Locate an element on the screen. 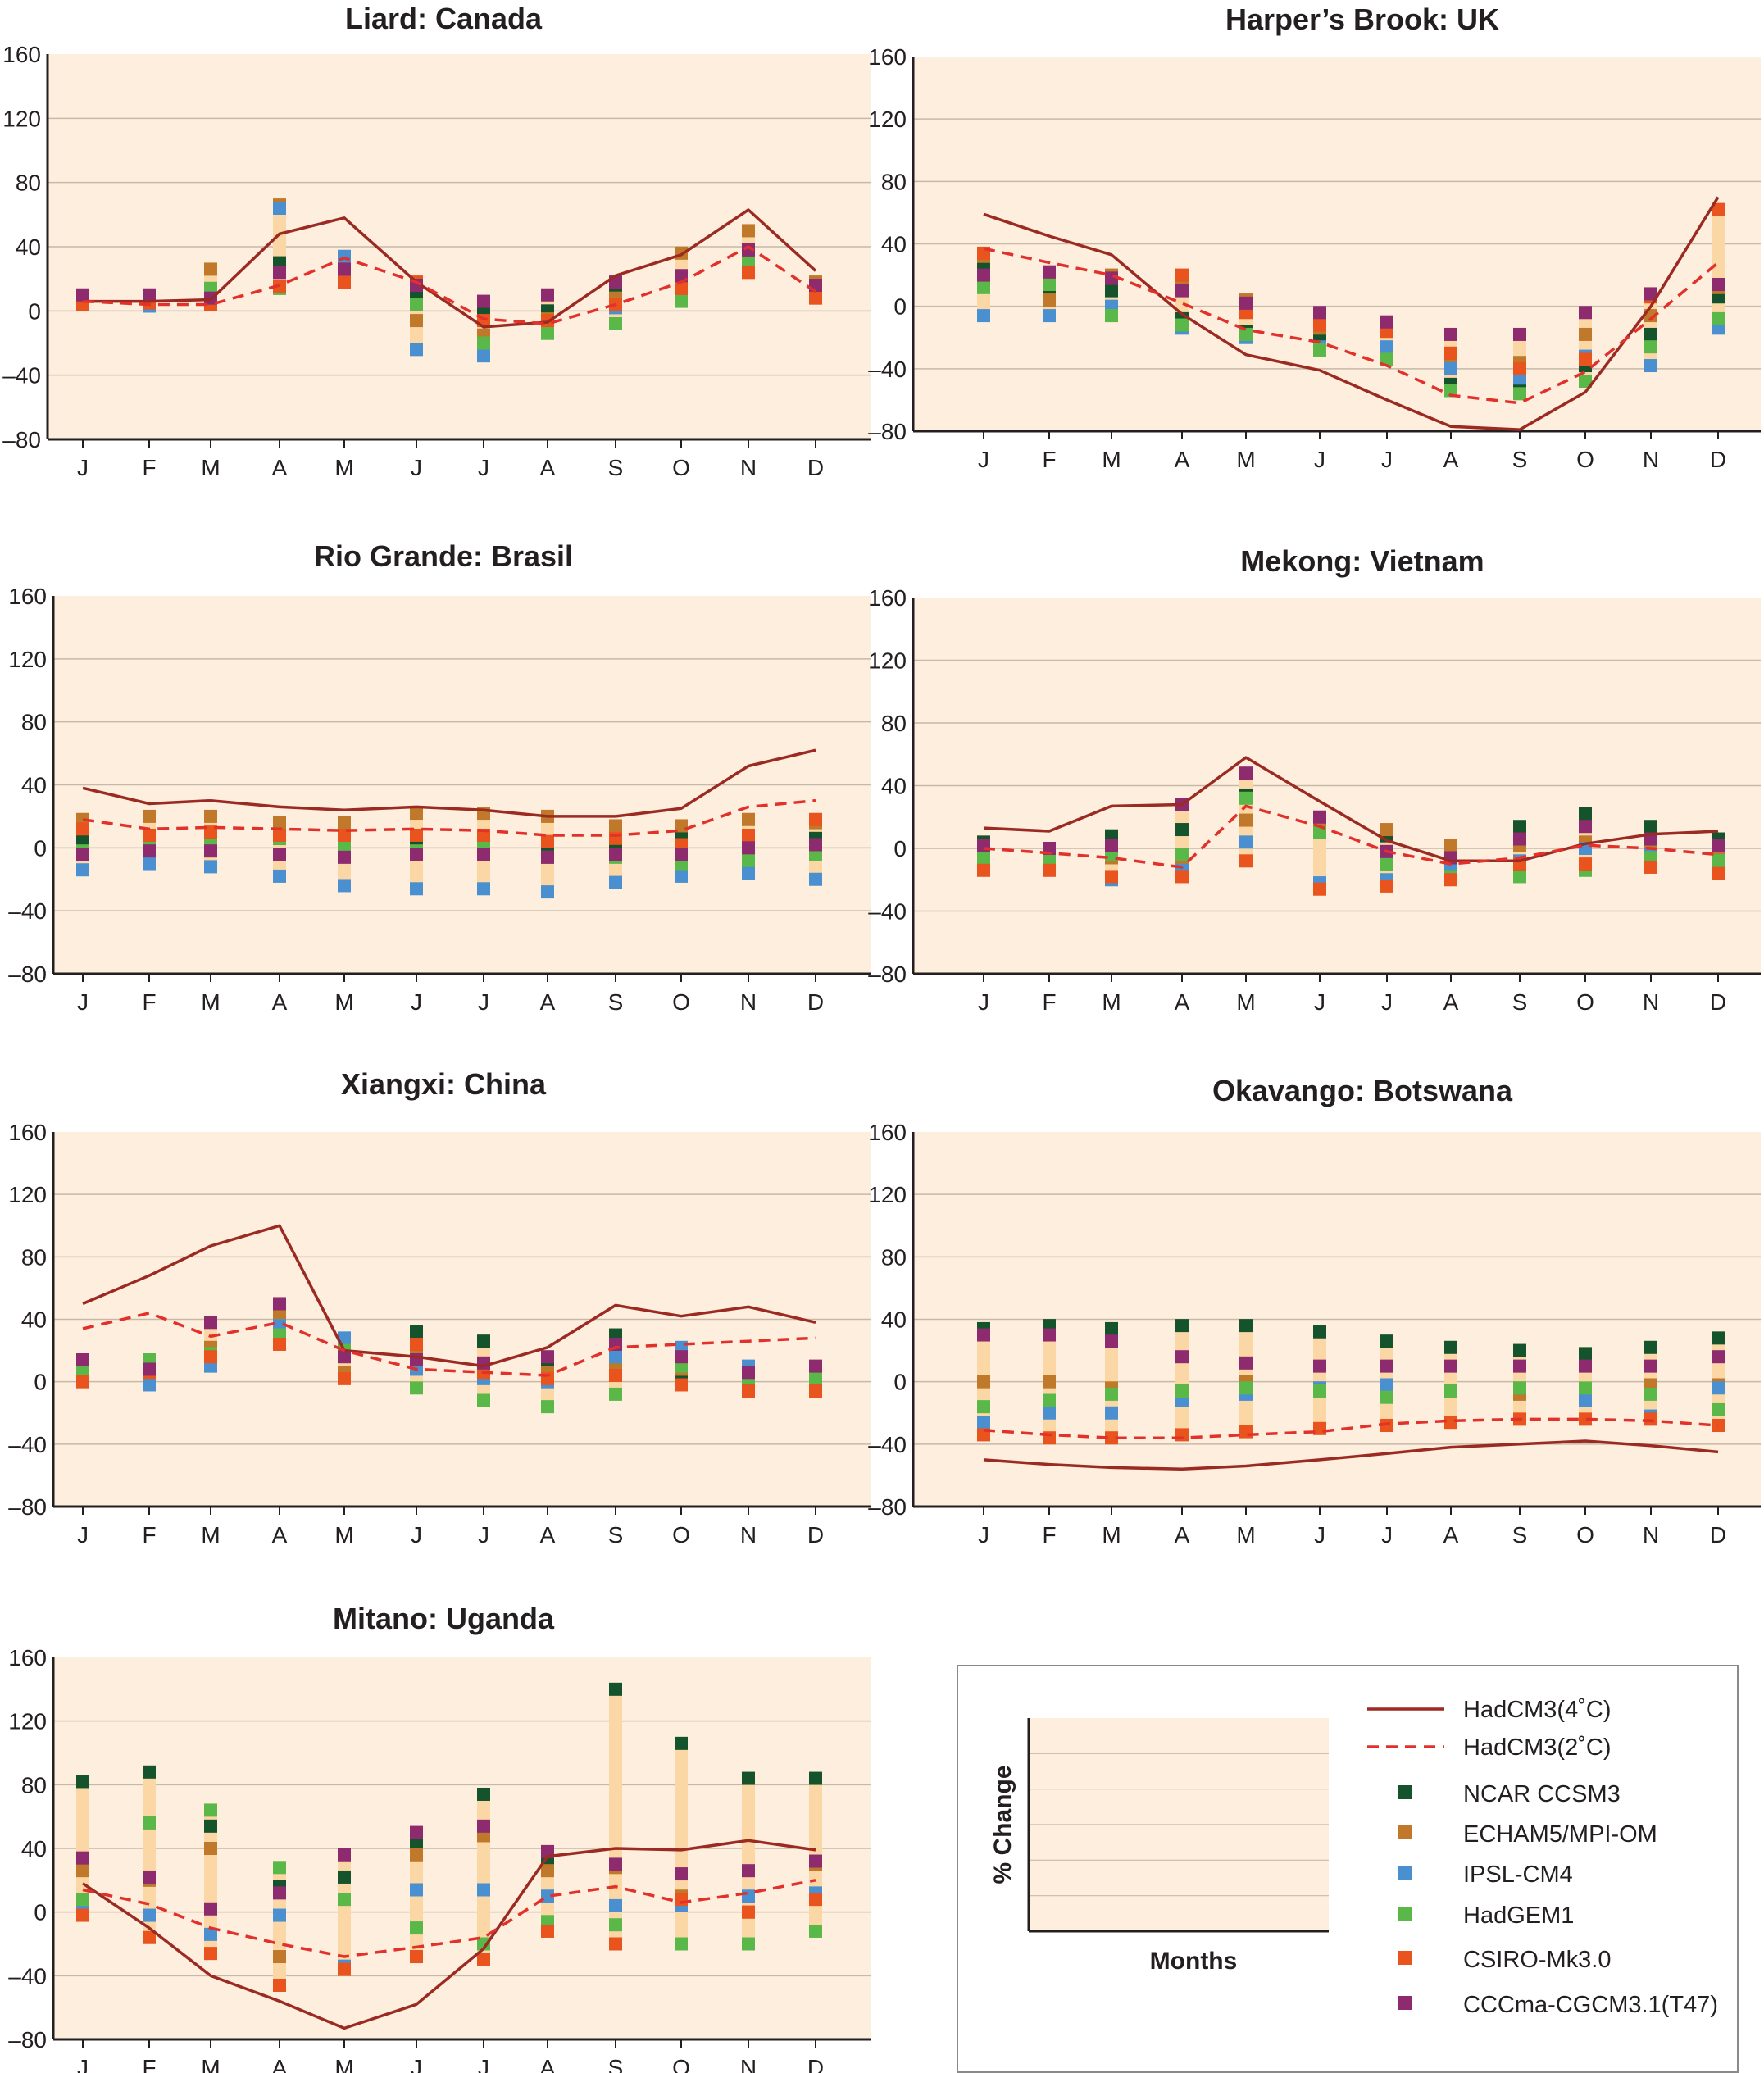  legend-label: ECHAM5/MPI-OM is located at coordinates (1560, 1835).